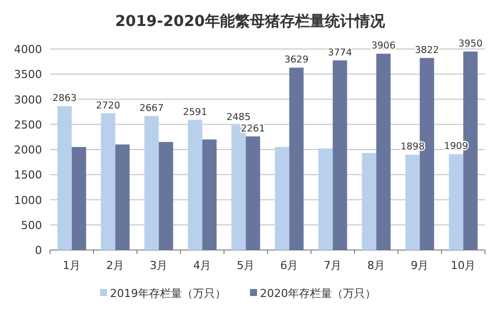  Describe the element at coordinates (427, 50) in the screenshot. I see `data-label: 3822` at that location.